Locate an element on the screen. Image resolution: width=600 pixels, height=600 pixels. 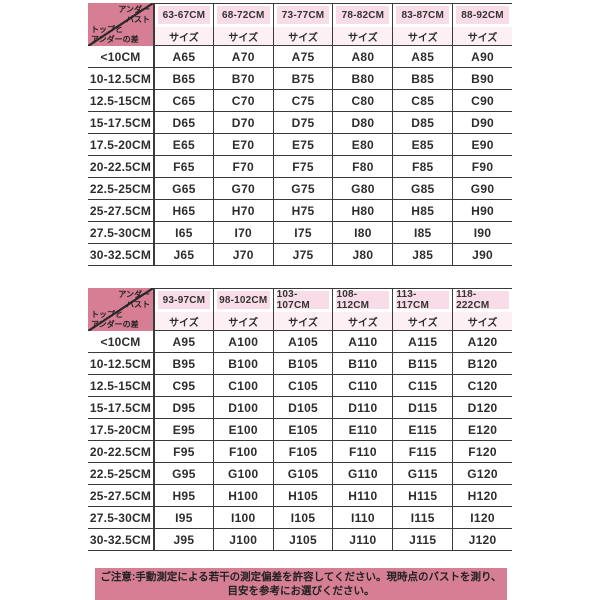
underbust-range-header-cell: 108-112CM is located at coordinates (362, 300).